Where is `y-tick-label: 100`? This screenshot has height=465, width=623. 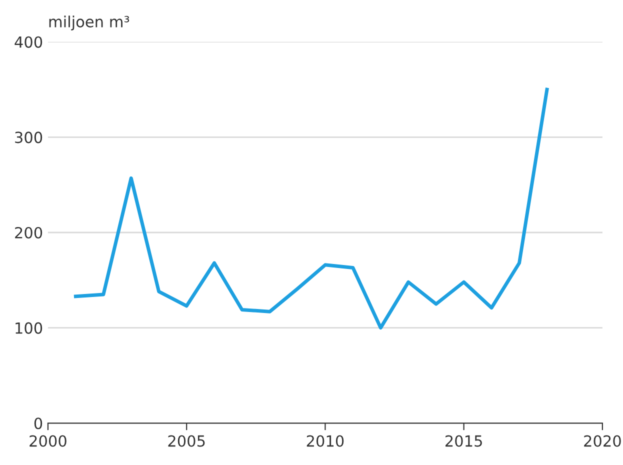
y-tick-label: 100 is located at coordinates (29, 328).